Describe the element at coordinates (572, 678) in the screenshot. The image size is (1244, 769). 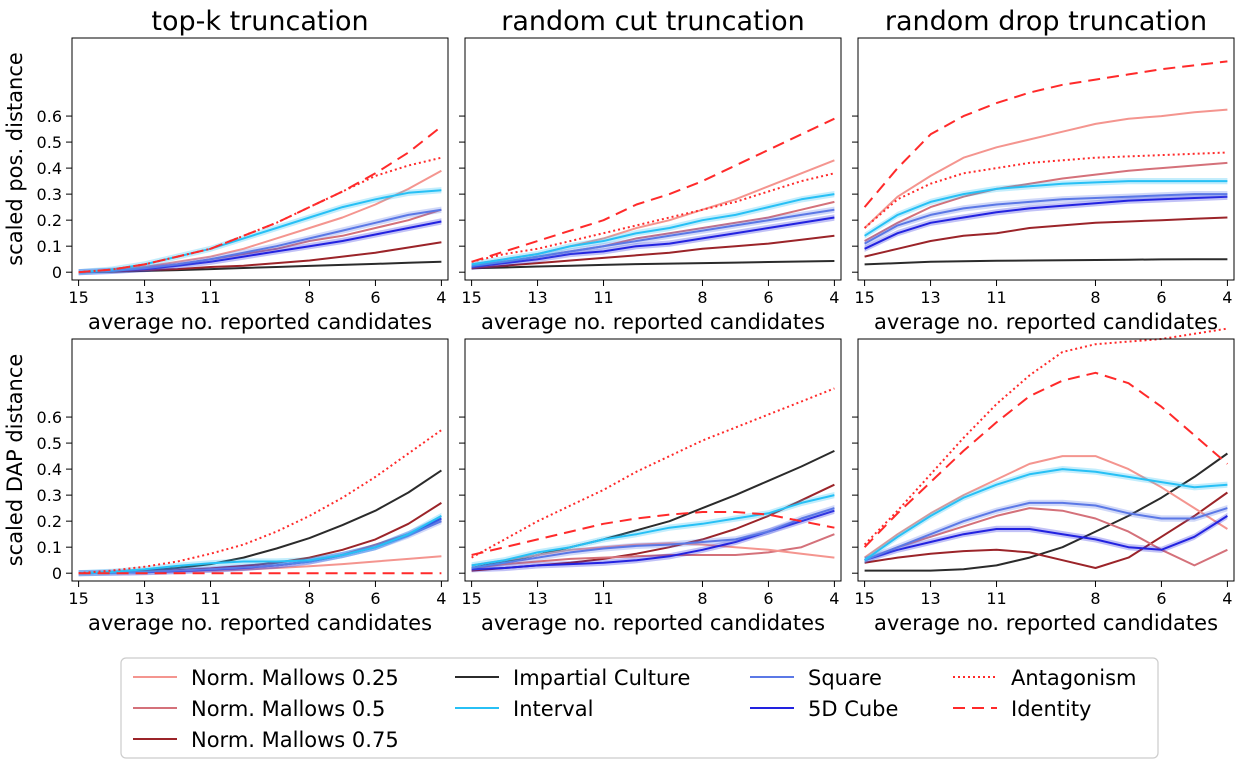
I see `legend-item-ic: Impartial Culture` at that location.